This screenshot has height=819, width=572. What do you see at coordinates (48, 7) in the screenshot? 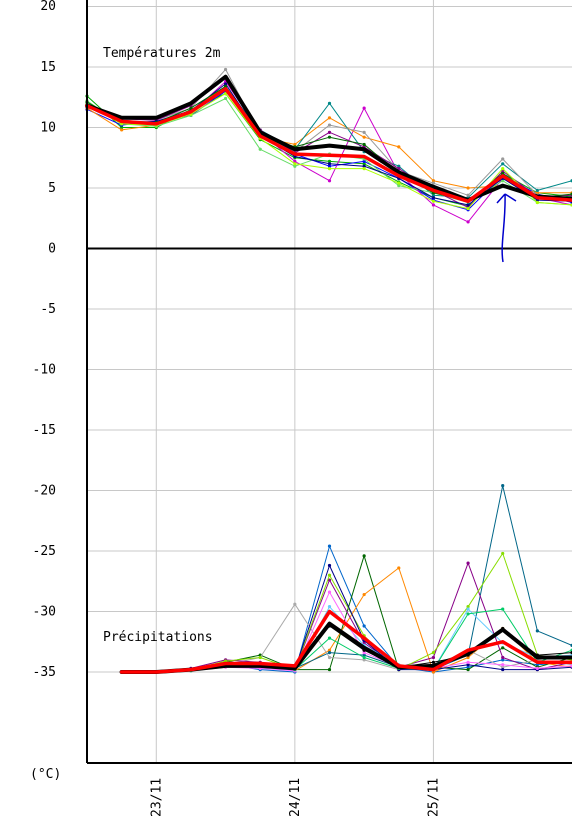
I see `y-tick-label: 20` at bounding box center [48, 7].